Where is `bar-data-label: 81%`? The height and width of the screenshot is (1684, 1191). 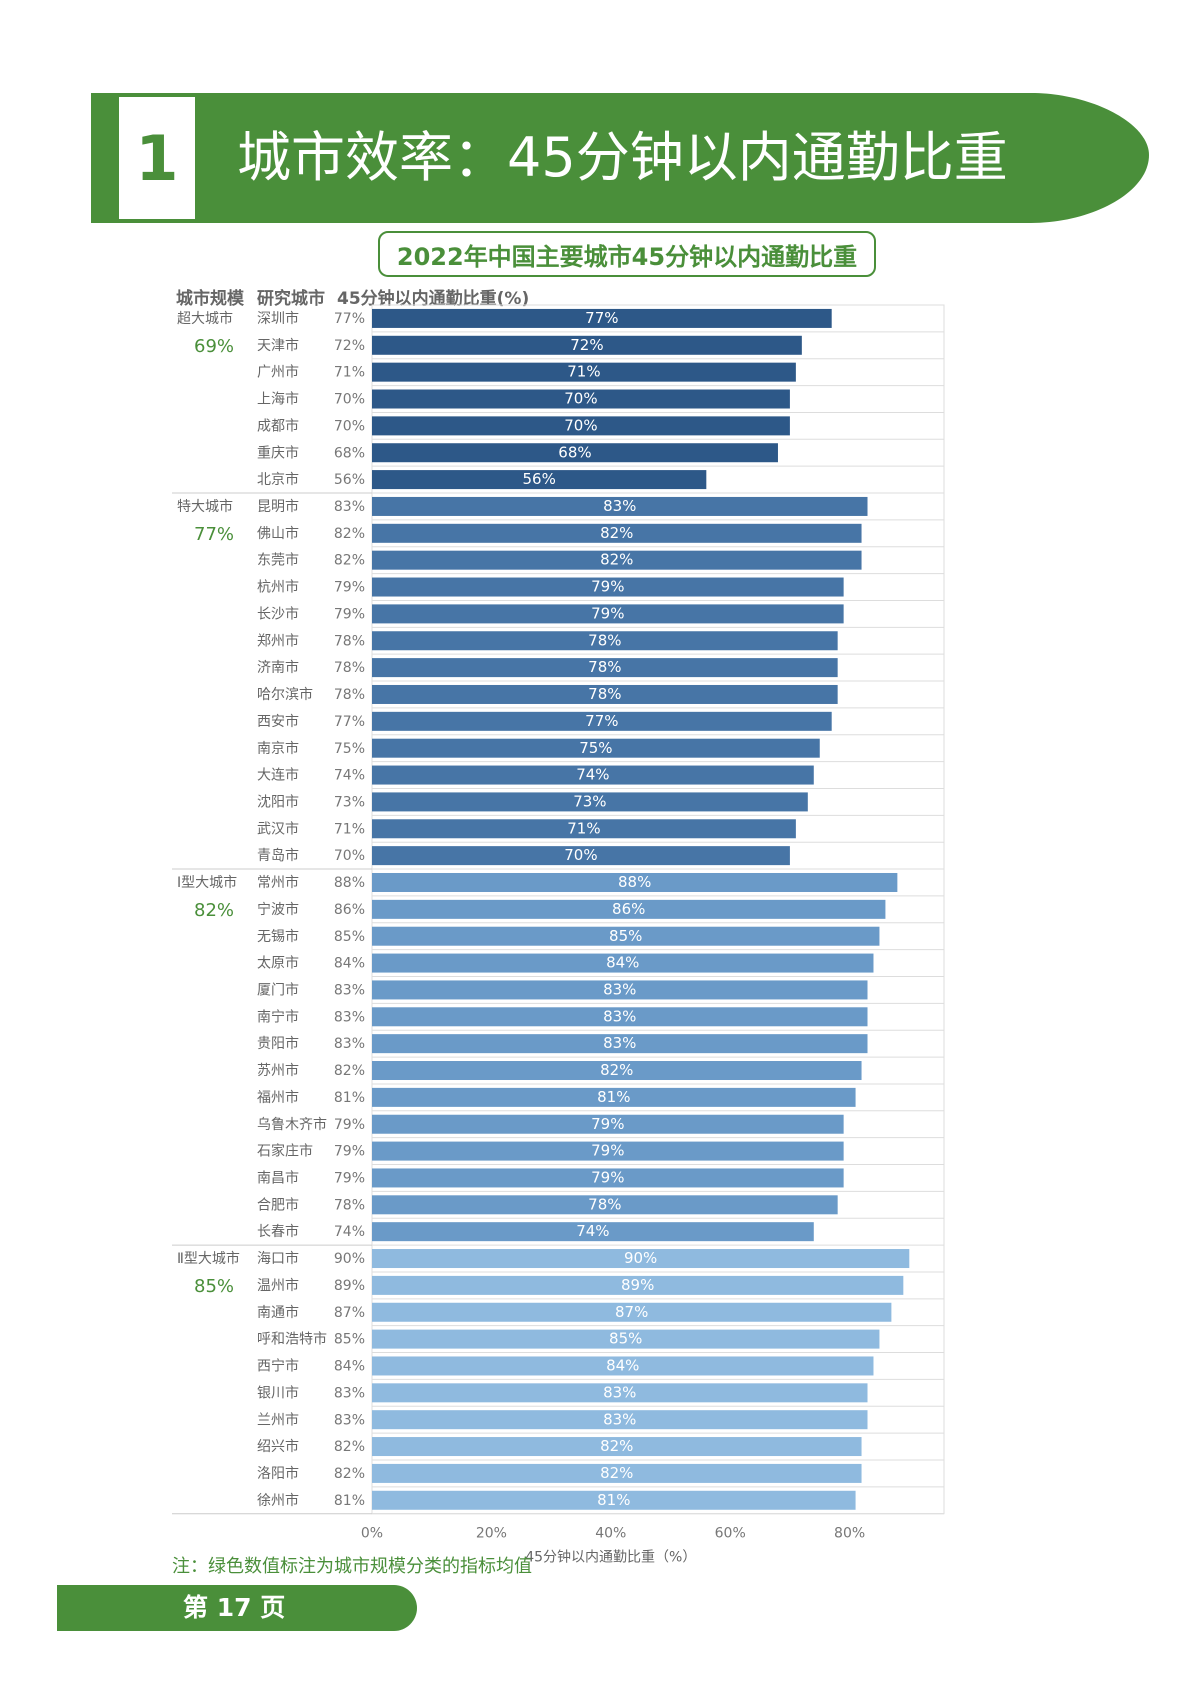
bar-data-label: 81% is located at coordinates (613, 1500).